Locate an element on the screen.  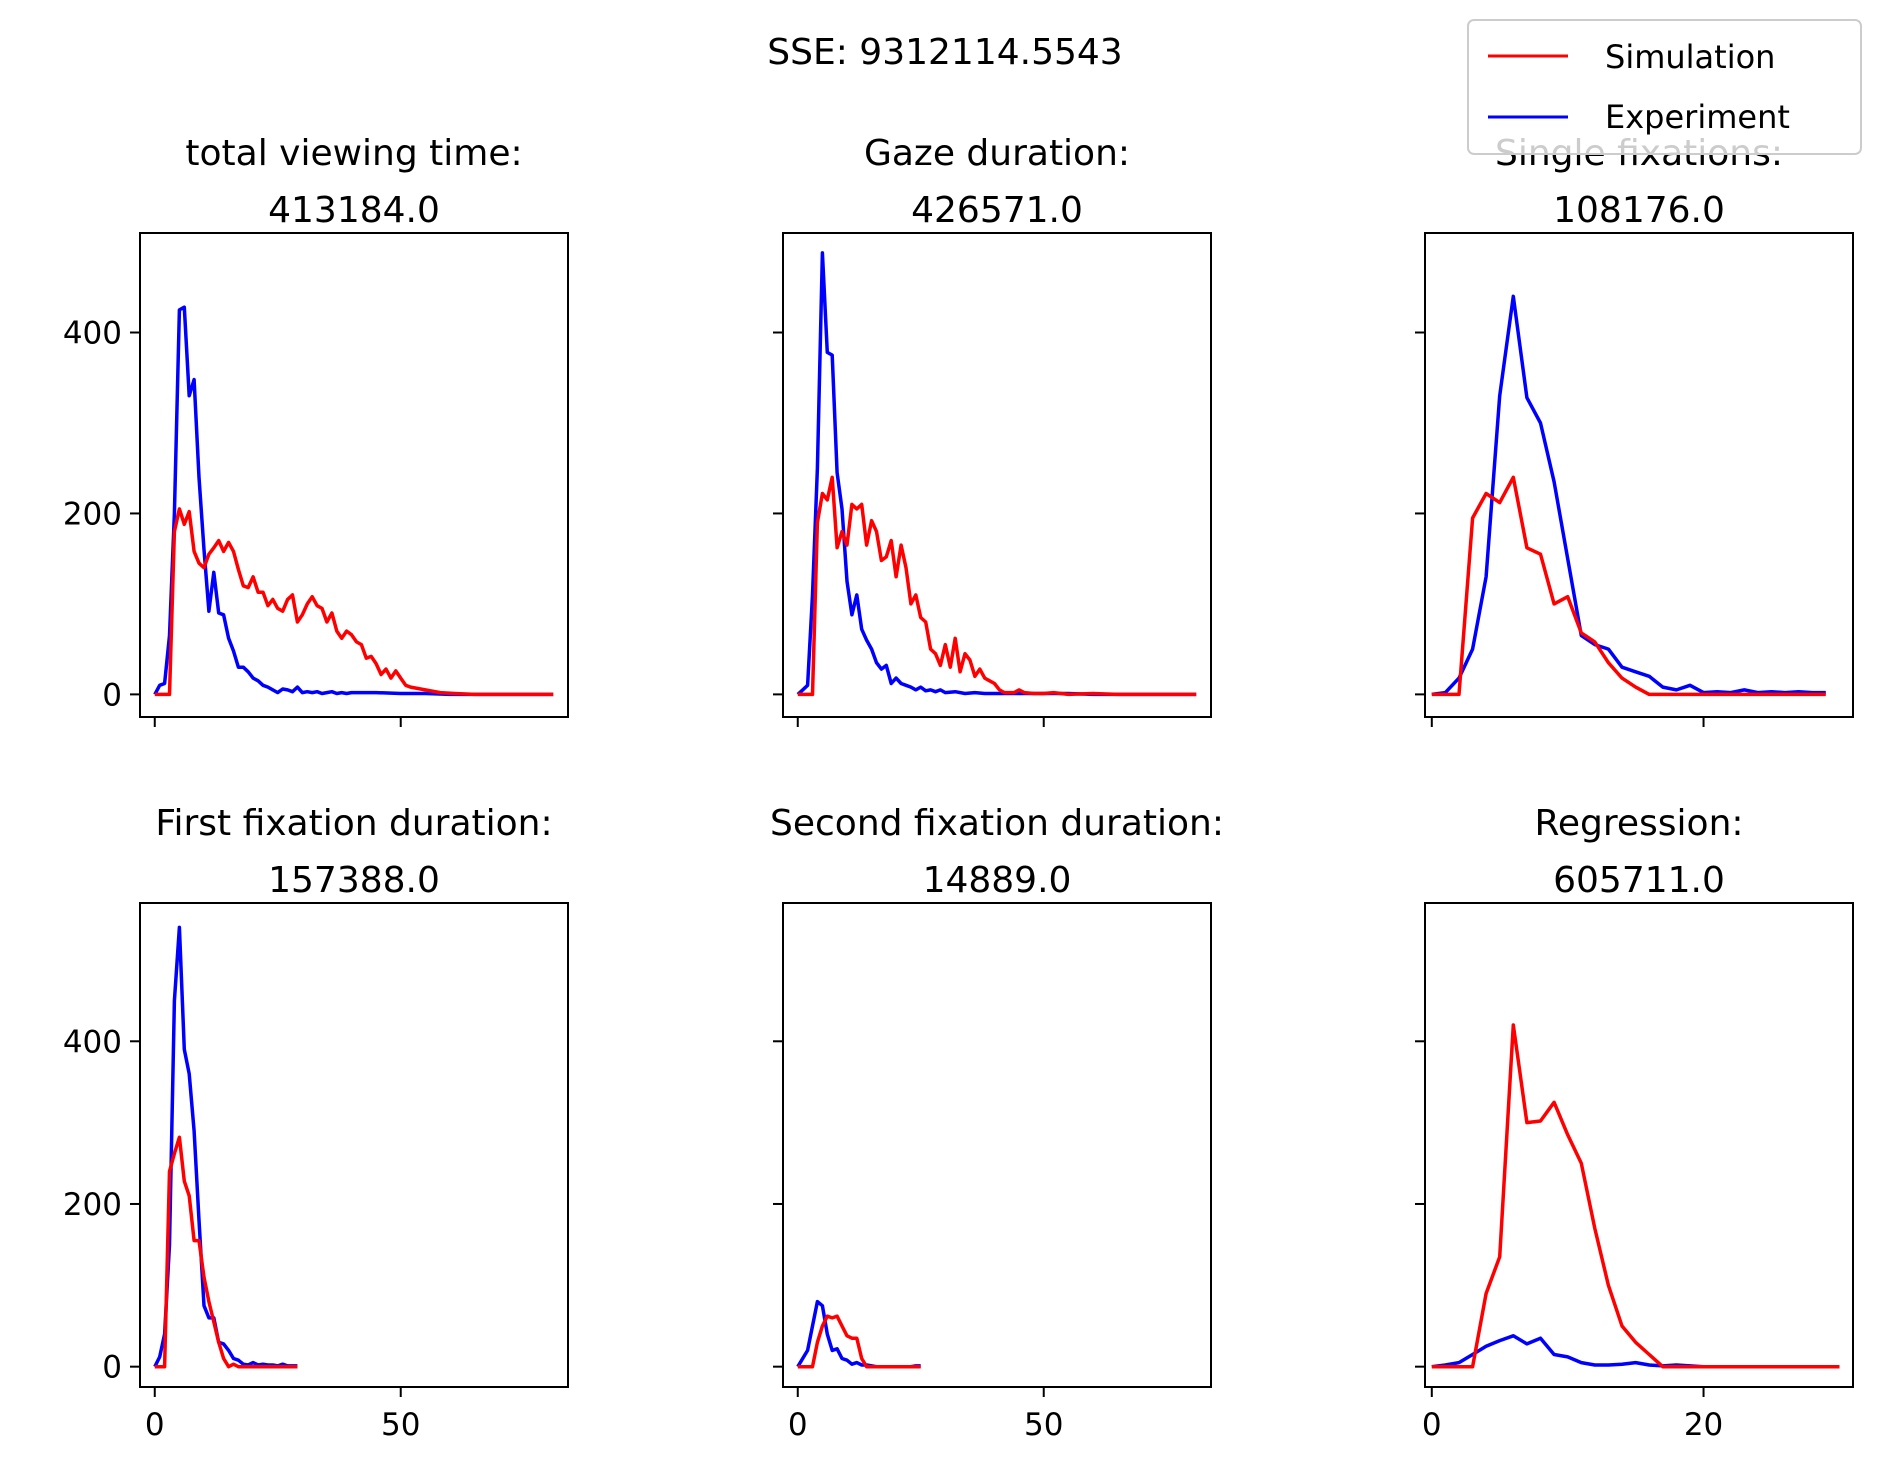
subplot-title-line: 157388.0 is located at coordinates (354, 880).